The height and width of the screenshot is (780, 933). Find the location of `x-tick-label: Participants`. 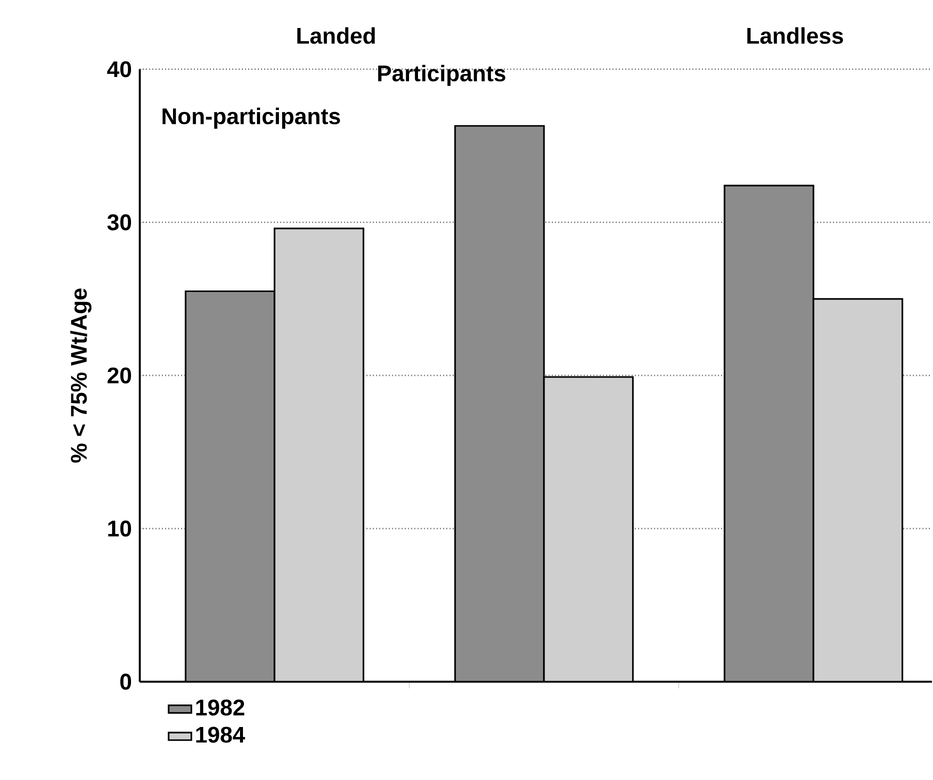

x-tick-label: Participants is located at coordinates (442, 75).